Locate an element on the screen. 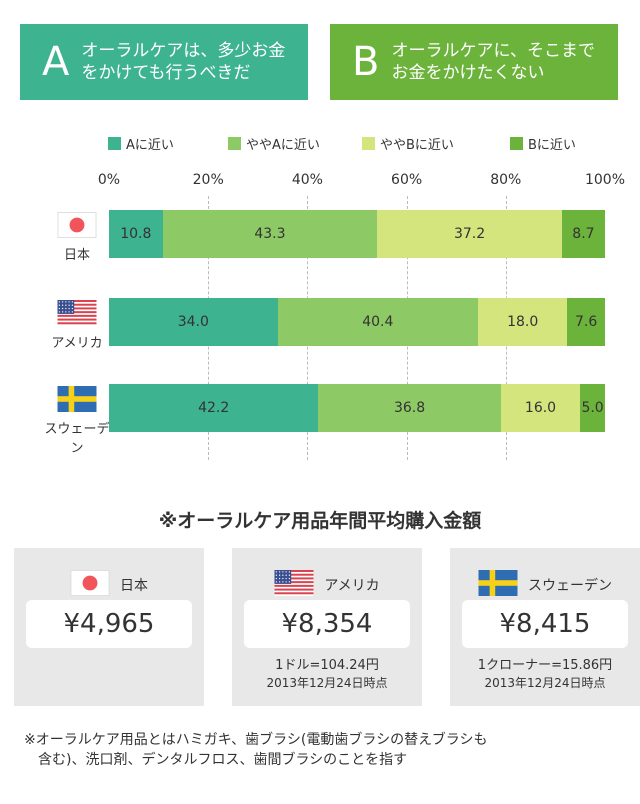 The width and height of the screenshot is (640, 804). legend-label: ややAに近い is located at coordinates (283, 145).